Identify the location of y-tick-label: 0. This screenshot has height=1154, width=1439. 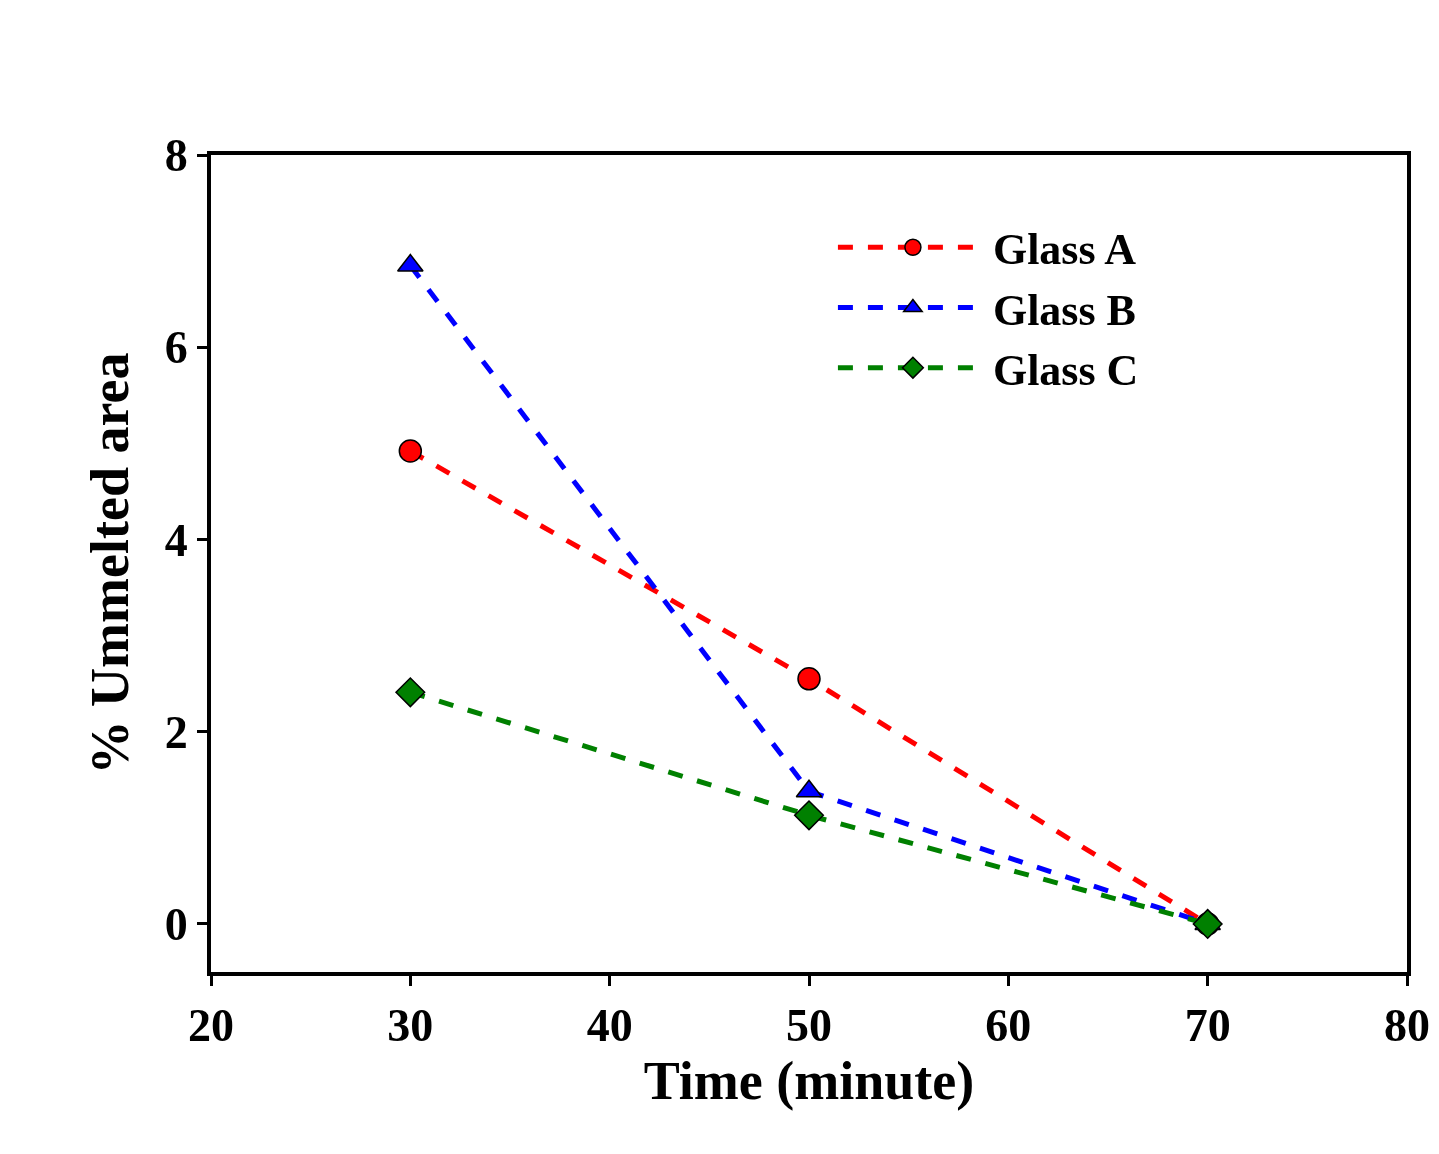
(176, 925).